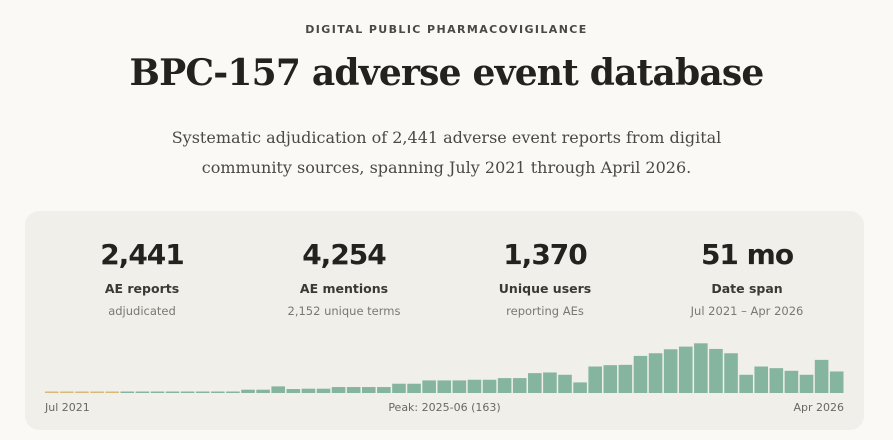 The height and width of the screenshot is (440, 893). I want to click on stat-sub: reporting AEs, so click(545, 311).